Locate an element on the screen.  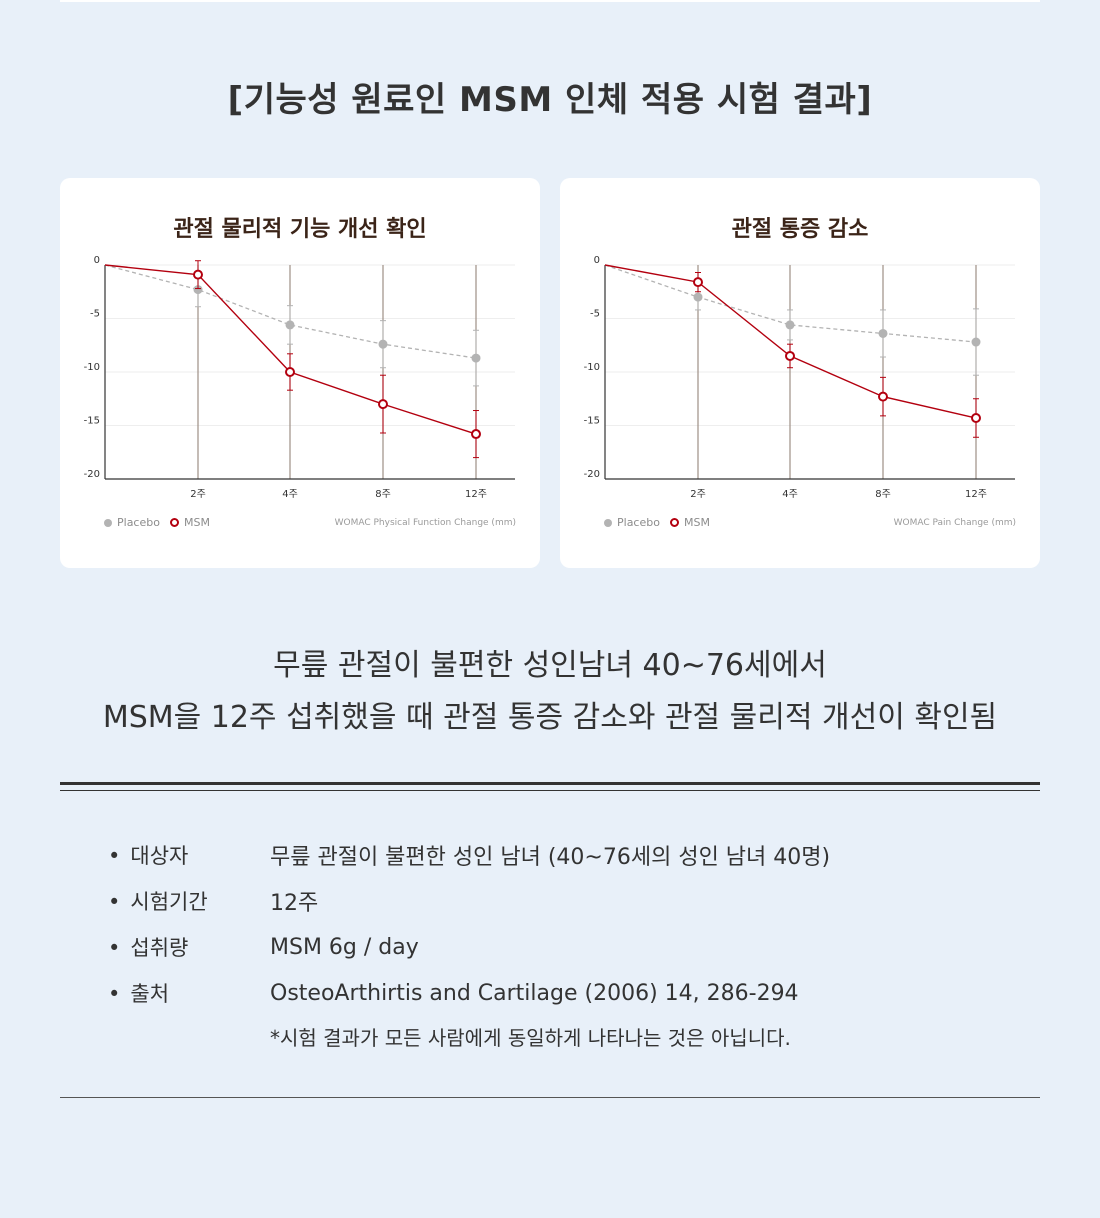
info-row-subjects: 대상자 무릎 관절이 불편한 성인 남녀 (40~76세의 성인 남녀 40명) is located at coordinates (469, 855).